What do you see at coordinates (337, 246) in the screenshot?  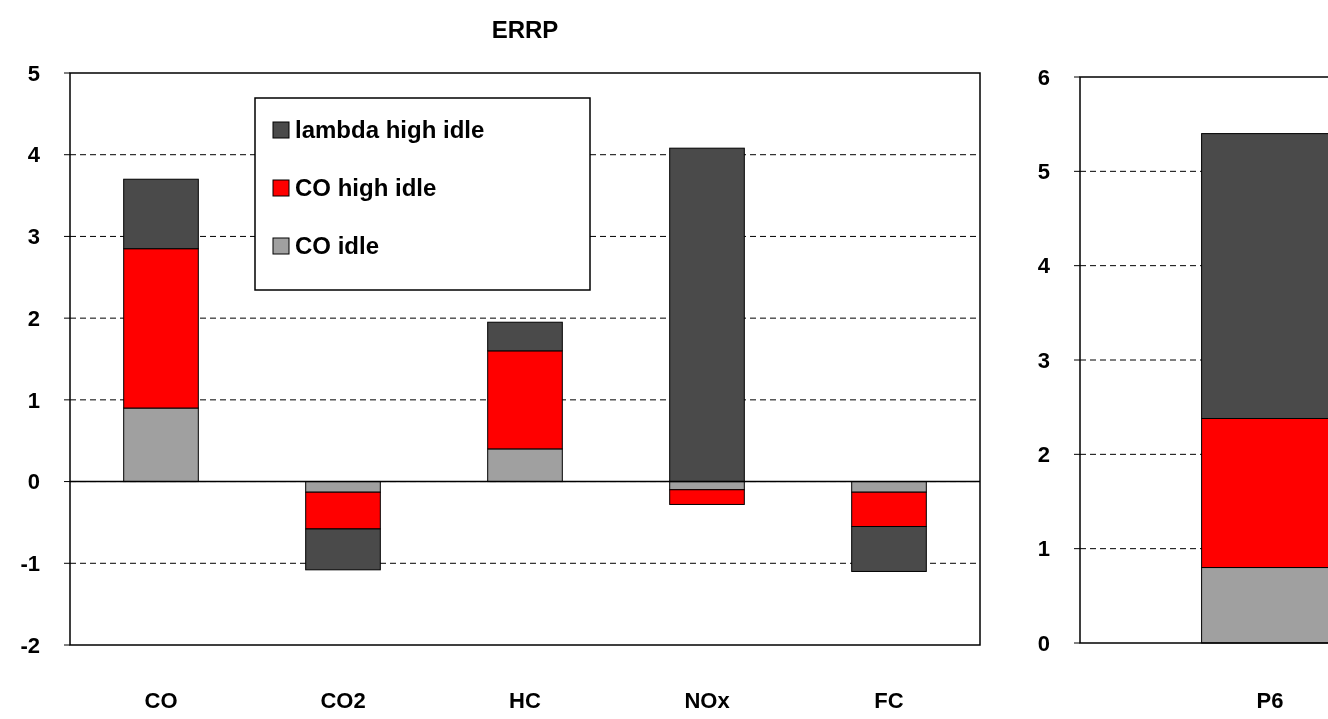 I see `legend-label: CO idle` at bounding box center [337, 246].